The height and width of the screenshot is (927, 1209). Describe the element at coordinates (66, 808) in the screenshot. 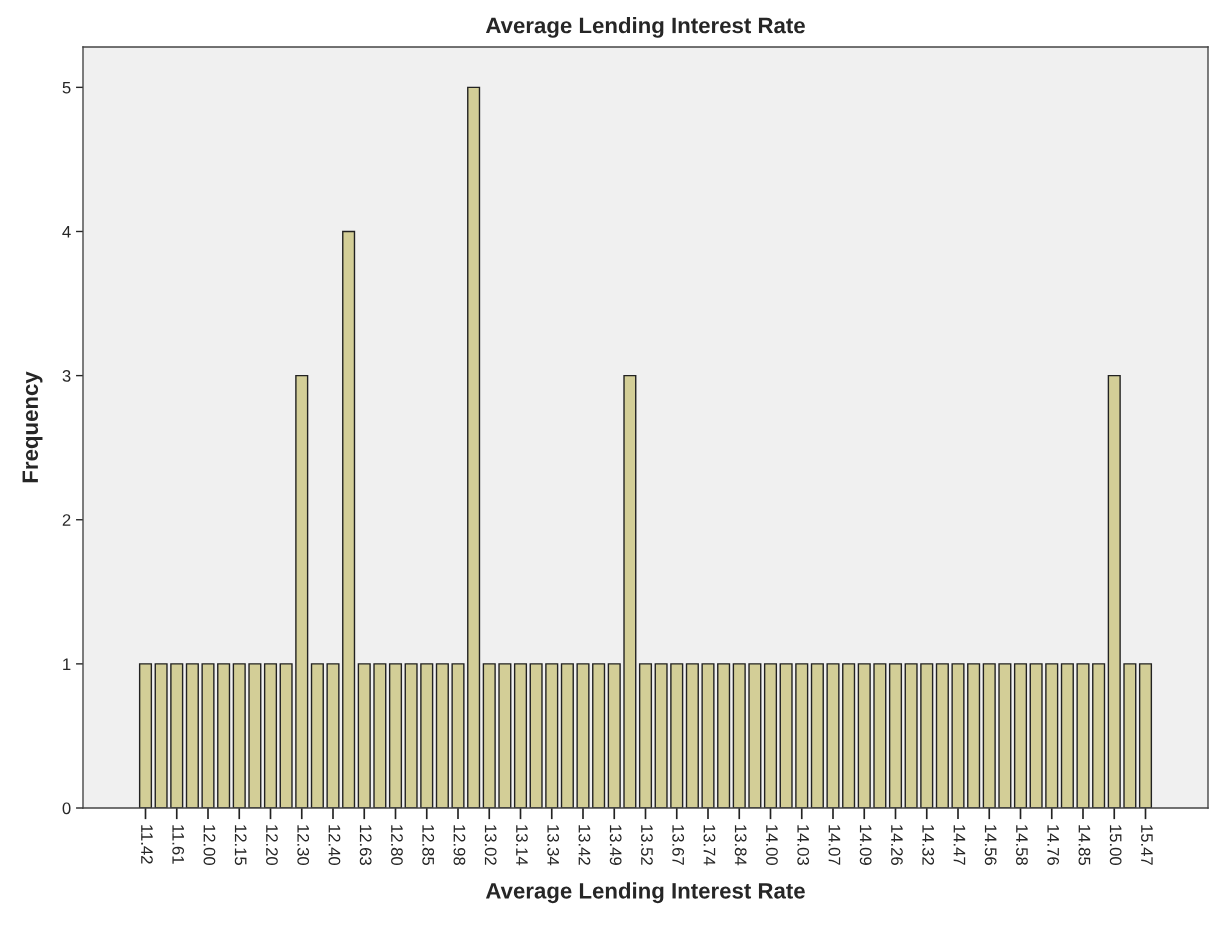

I see `y-tick-label: 0` at that location.